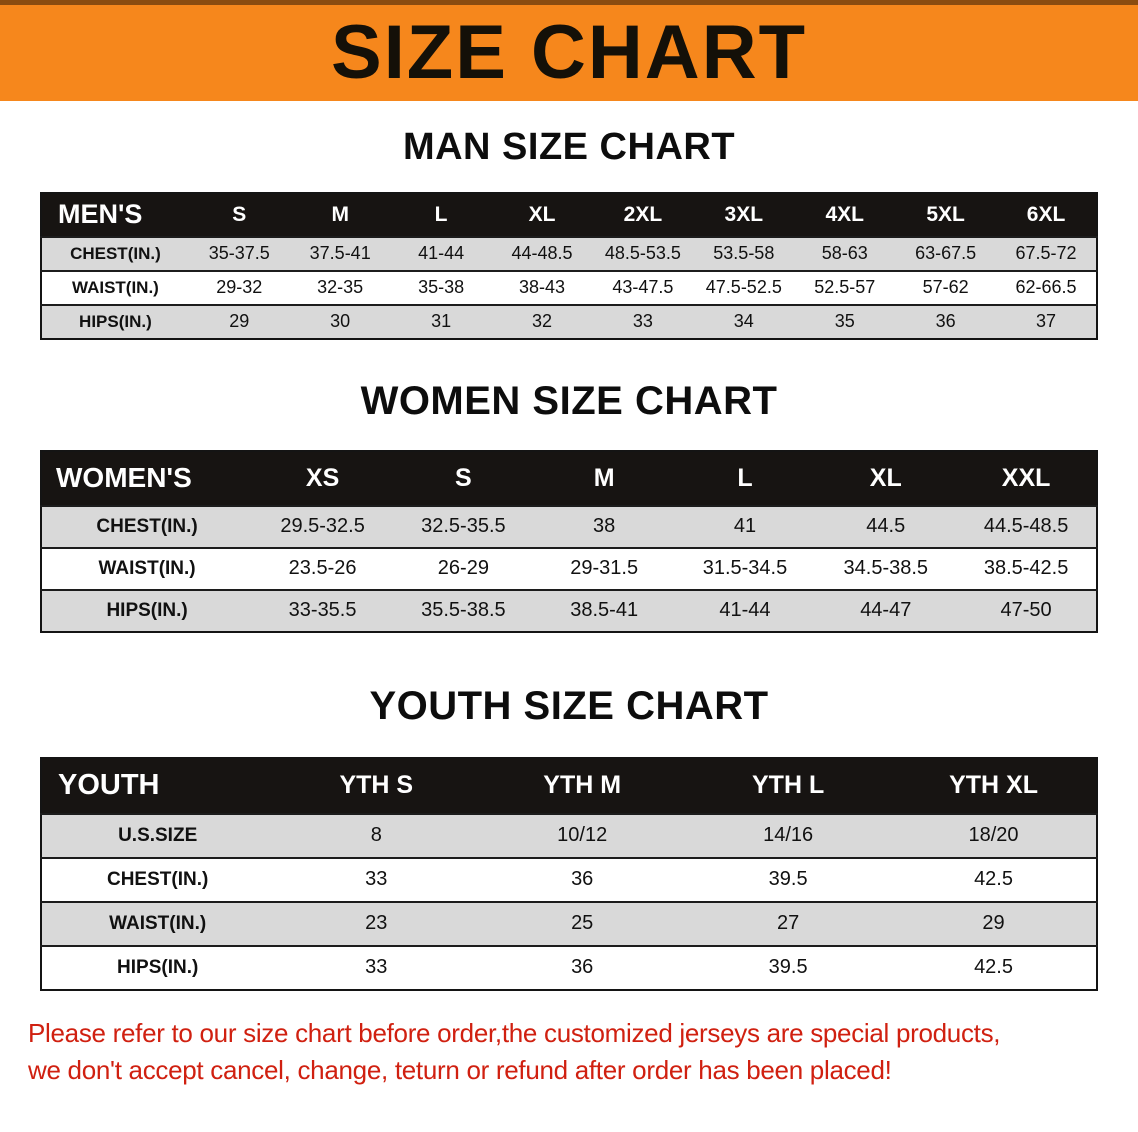  I want to click on page-title: SIZE CHART, so click(569, 52).